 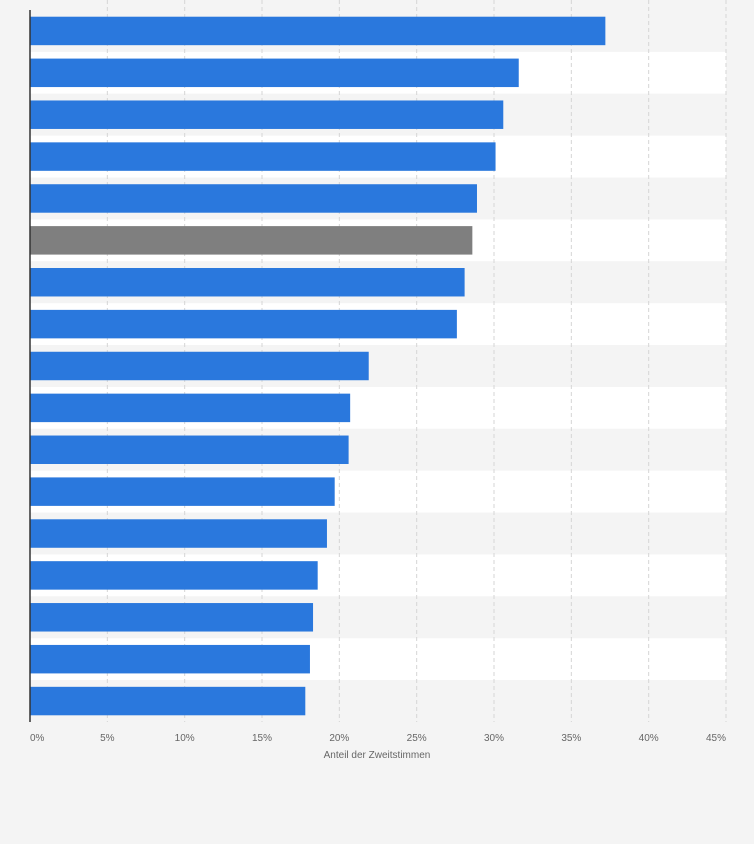 What do you see at coordinates (377, 755) in the screenshot?
I see `x-axis-label: Anteil der Zweitstimmen` at bounding box center [377, 755].